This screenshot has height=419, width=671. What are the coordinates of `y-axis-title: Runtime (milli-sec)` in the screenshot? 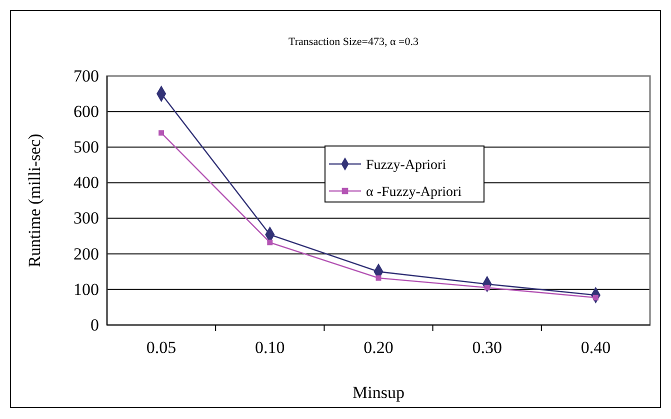 It's located at (34, 201).